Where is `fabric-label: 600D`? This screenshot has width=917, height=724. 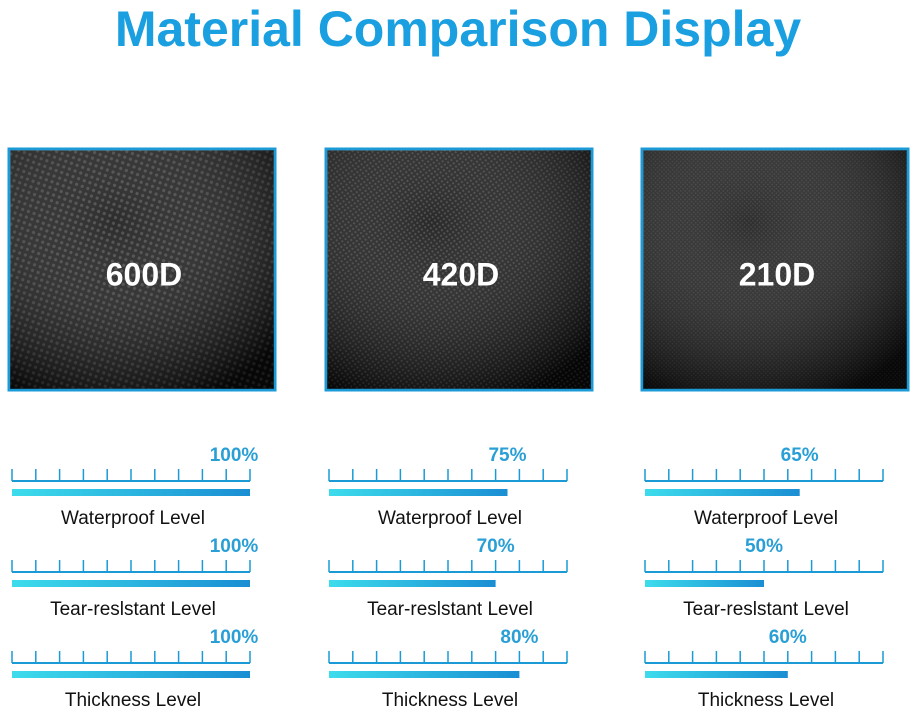
fabric-label: 600D is located at coordinates (144, 274).